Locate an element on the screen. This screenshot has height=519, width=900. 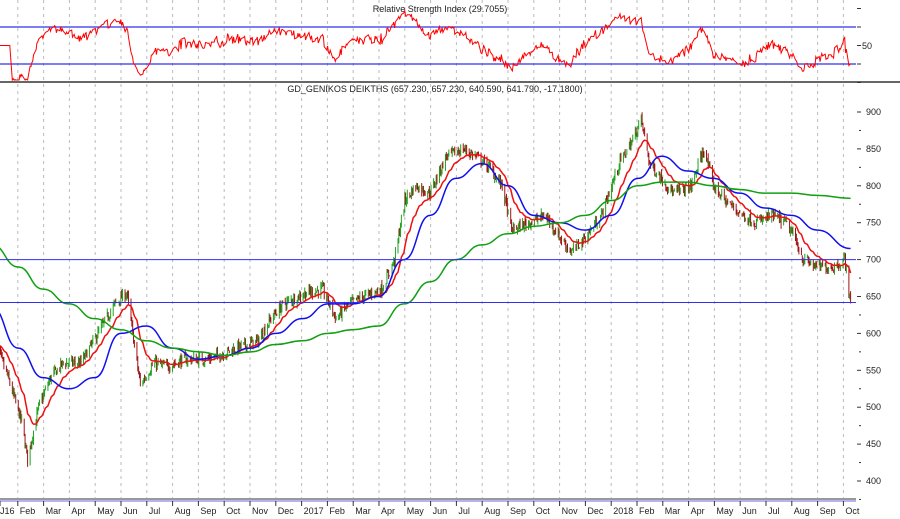
y-tick-label: 400 is located at coordinates (873, 481).